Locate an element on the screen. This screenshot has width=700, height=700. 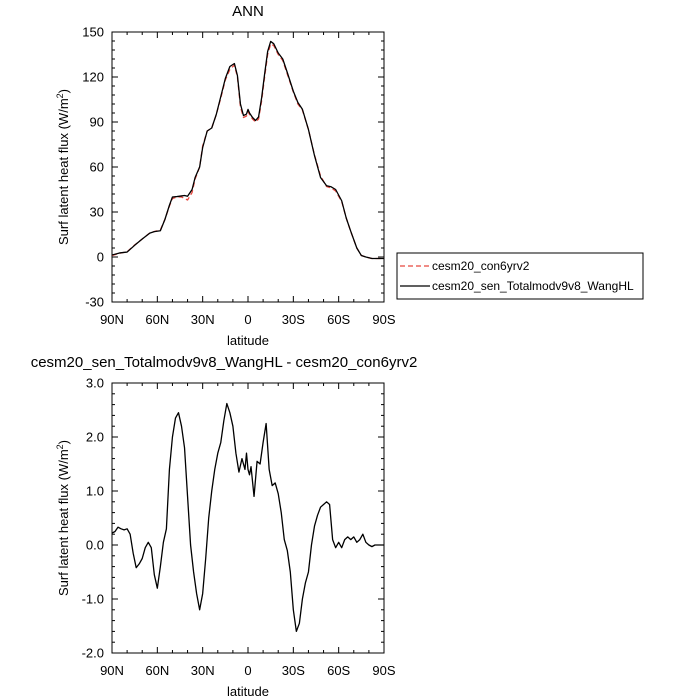
y-tick-label: 3.0 is located at coordinates (95, 383).